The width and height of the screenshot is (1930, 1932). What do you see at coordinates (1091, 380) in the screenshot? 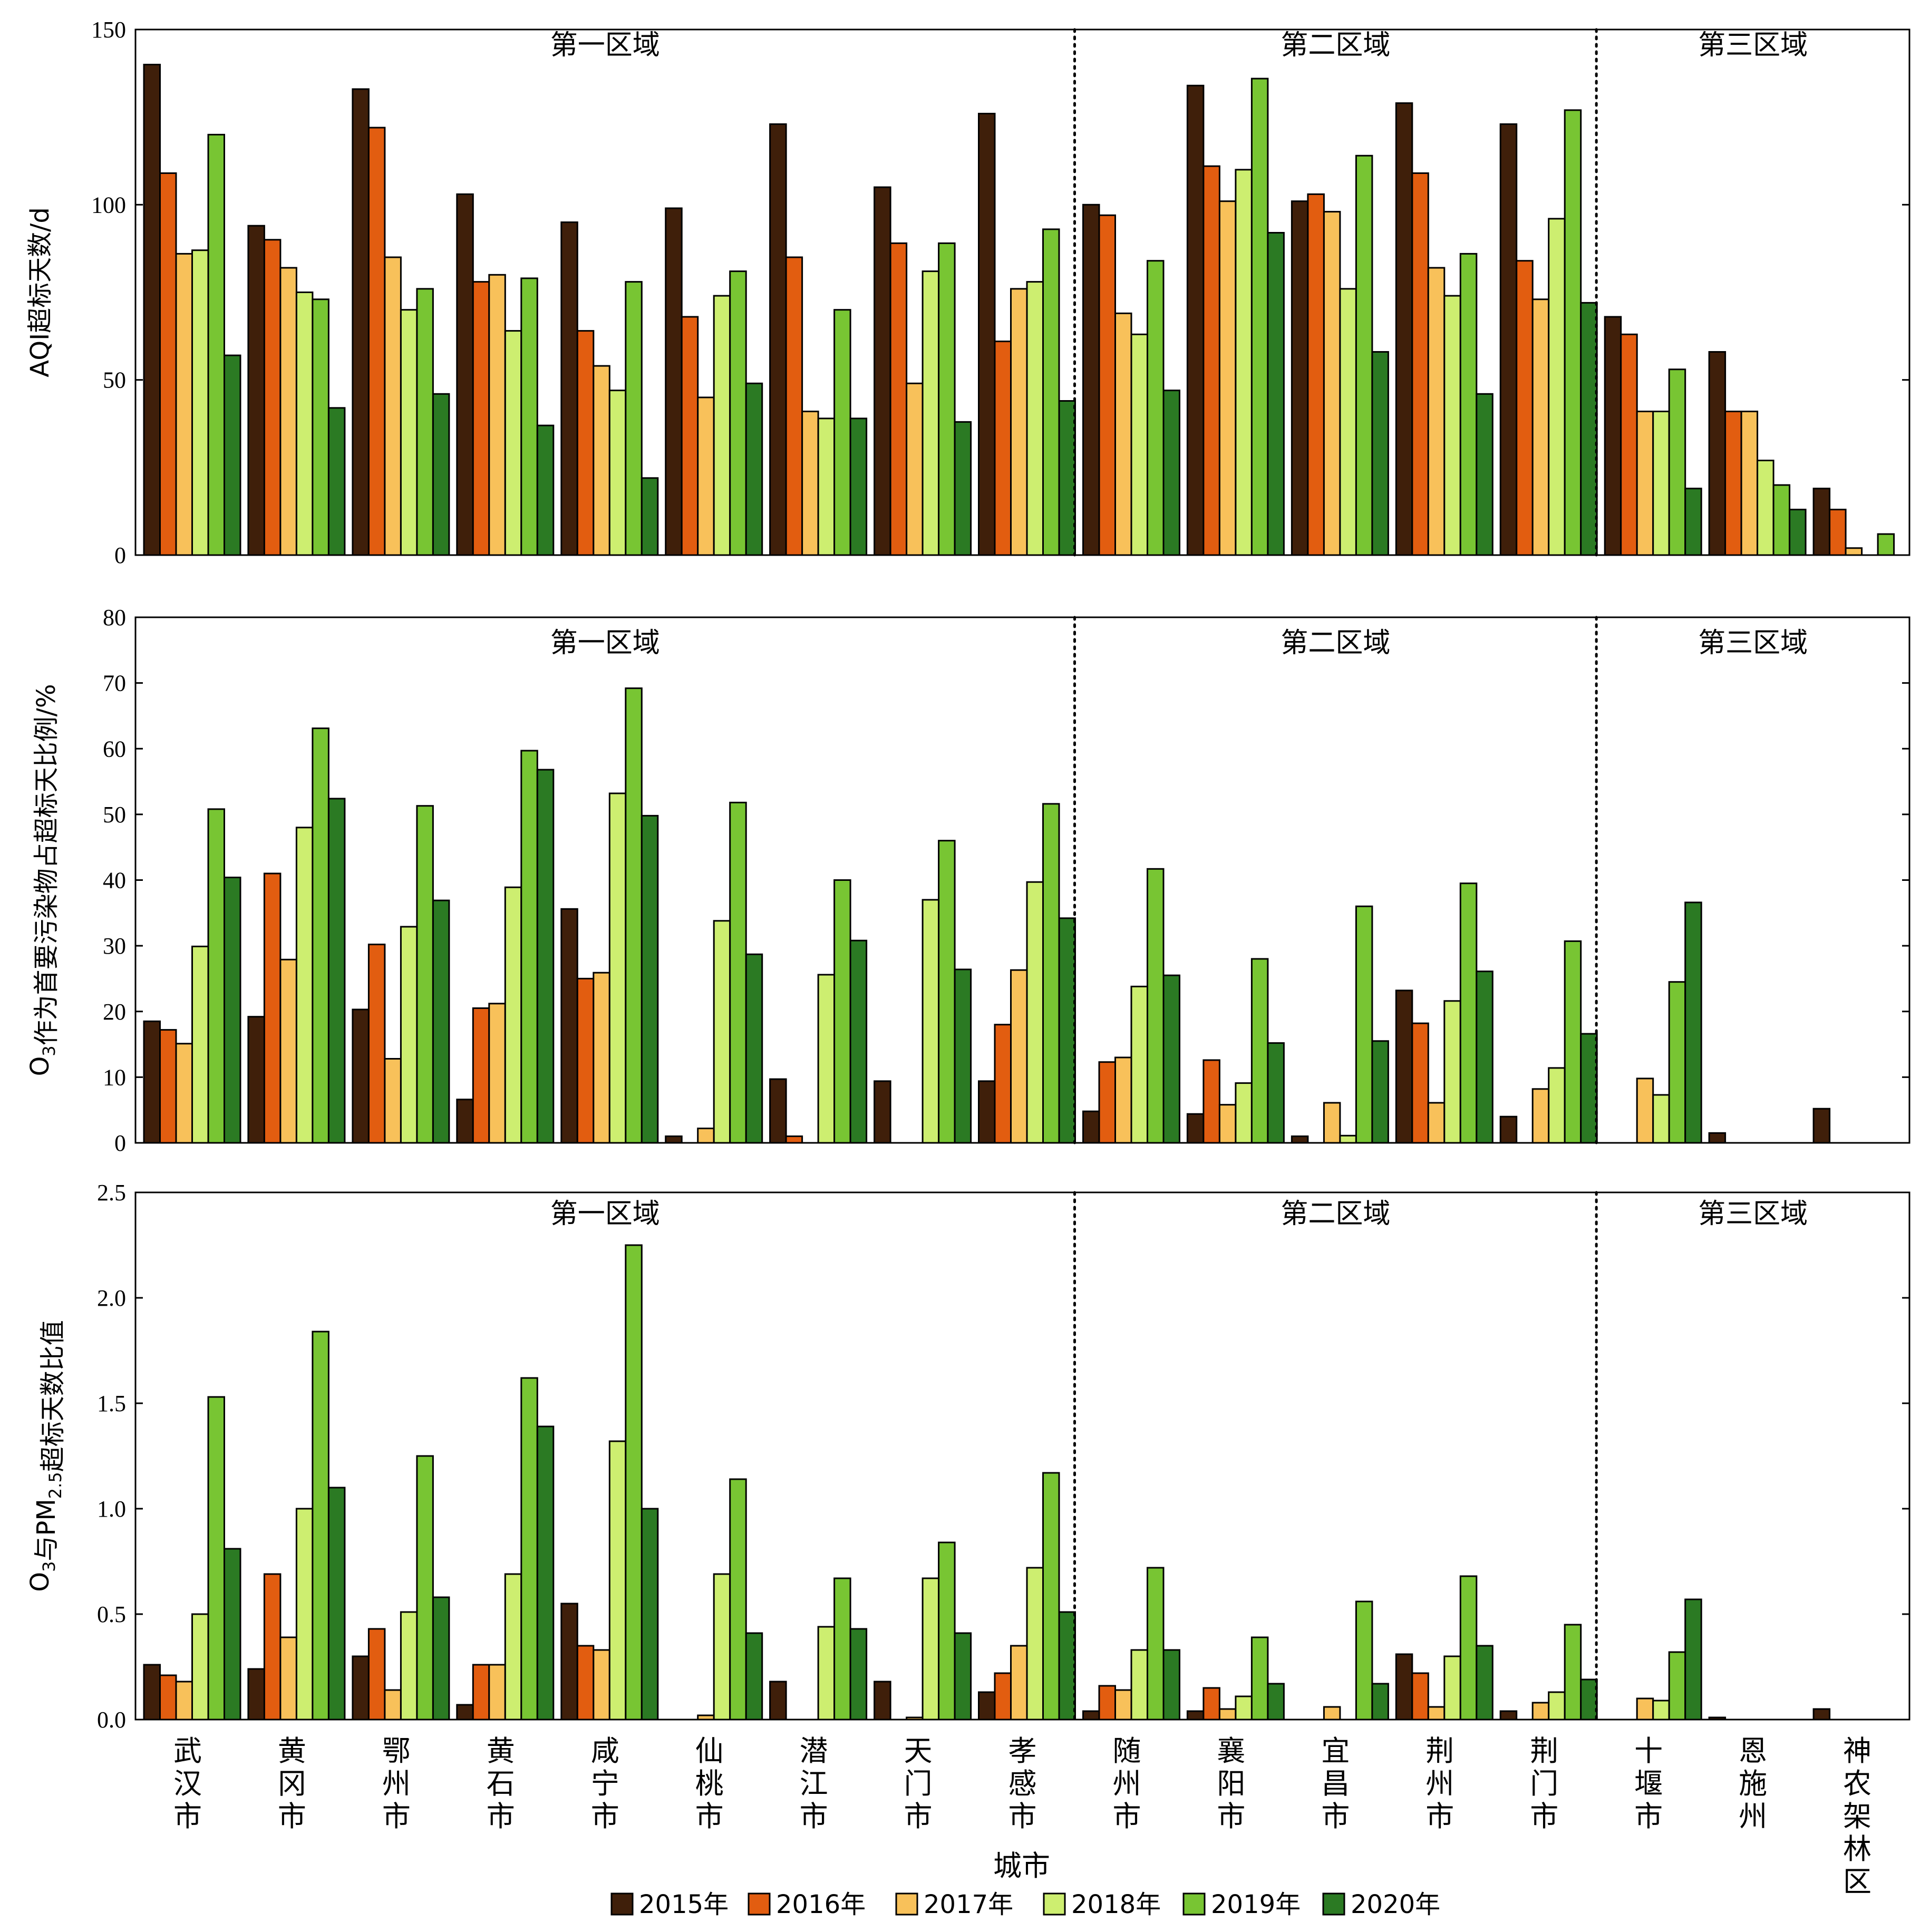
I see `bar-1-s0-c9` at bounding box center [1091, 380].